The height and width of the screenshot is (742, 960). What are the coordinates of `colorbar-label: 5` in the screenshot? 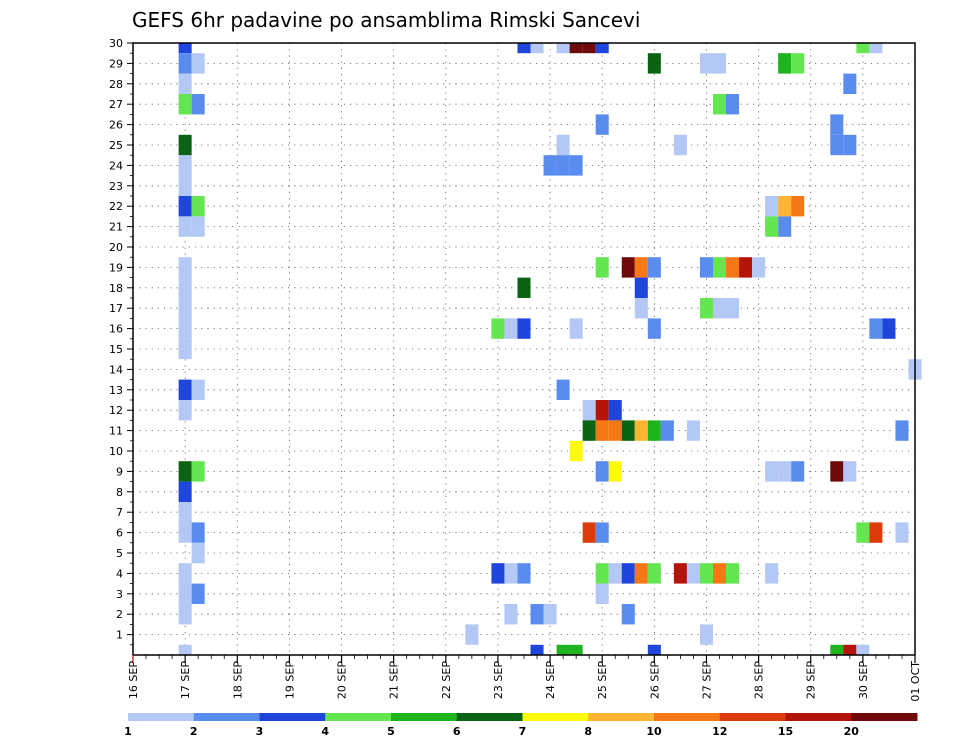 It's located at (391, 731).